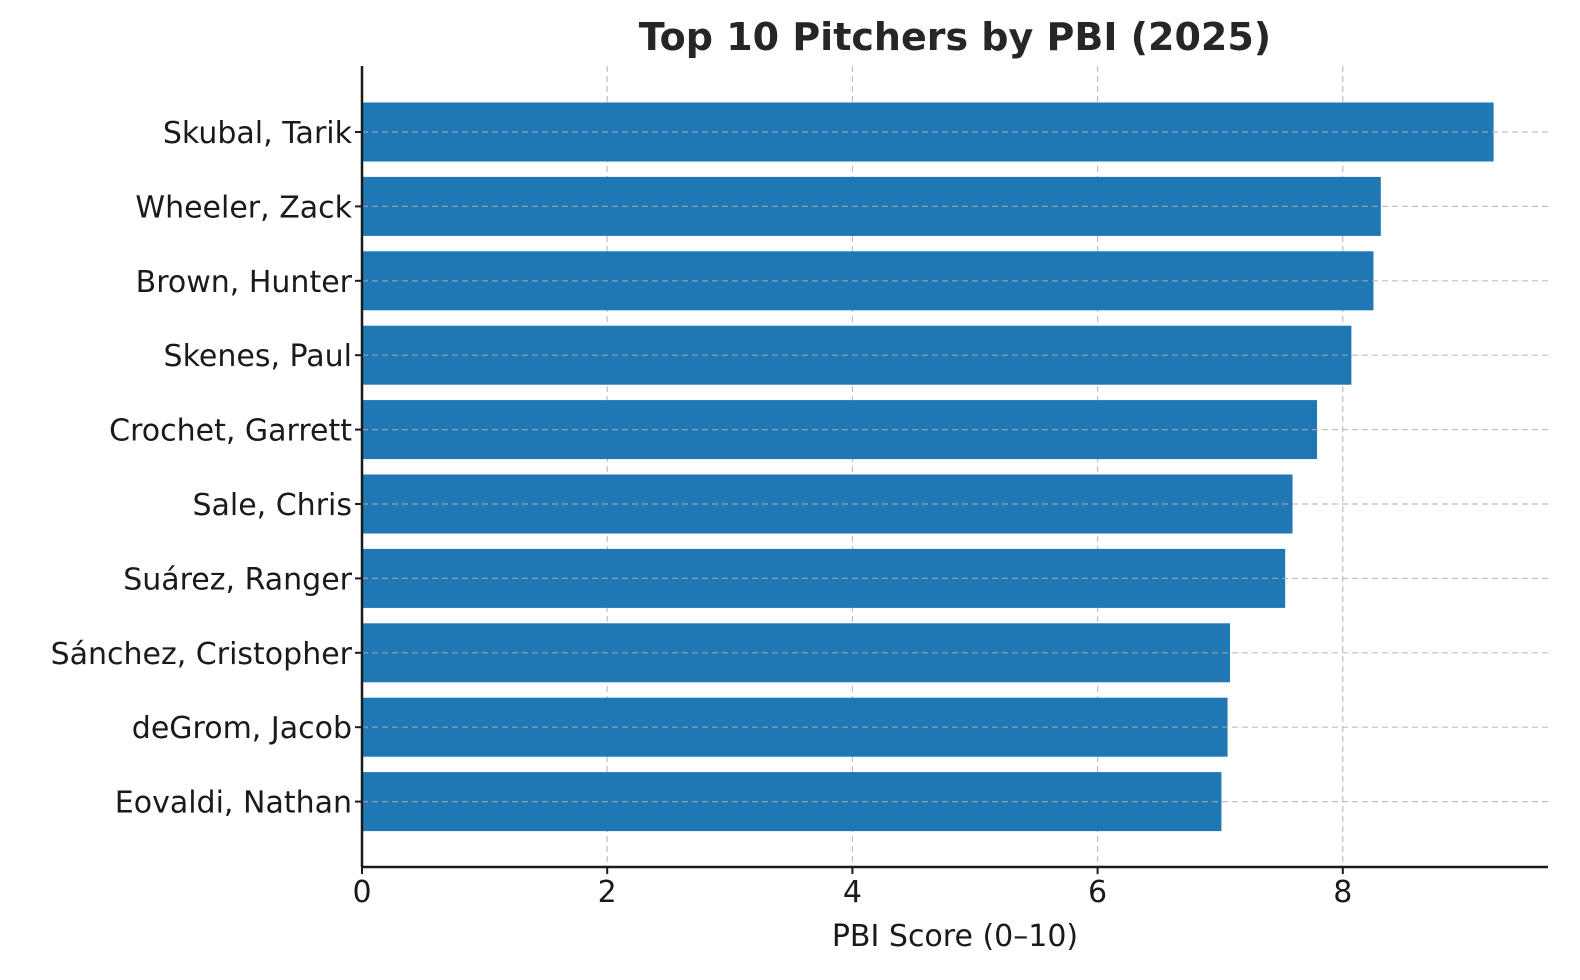  I want to click on x-tick-label: 6, so click(1097, 892).